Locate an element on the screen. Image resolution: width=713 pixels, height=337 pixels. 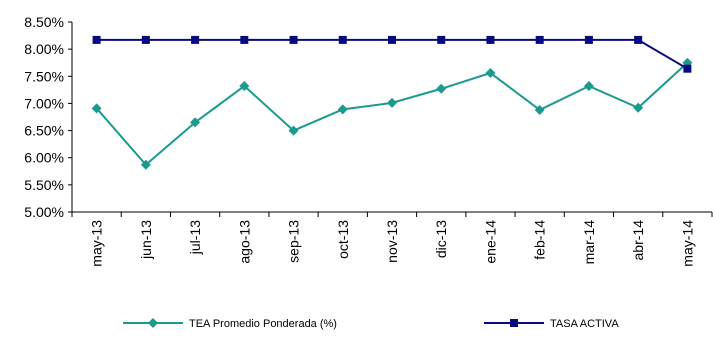
x-tick-label: abr-14 is located at coordinates (638, 240).